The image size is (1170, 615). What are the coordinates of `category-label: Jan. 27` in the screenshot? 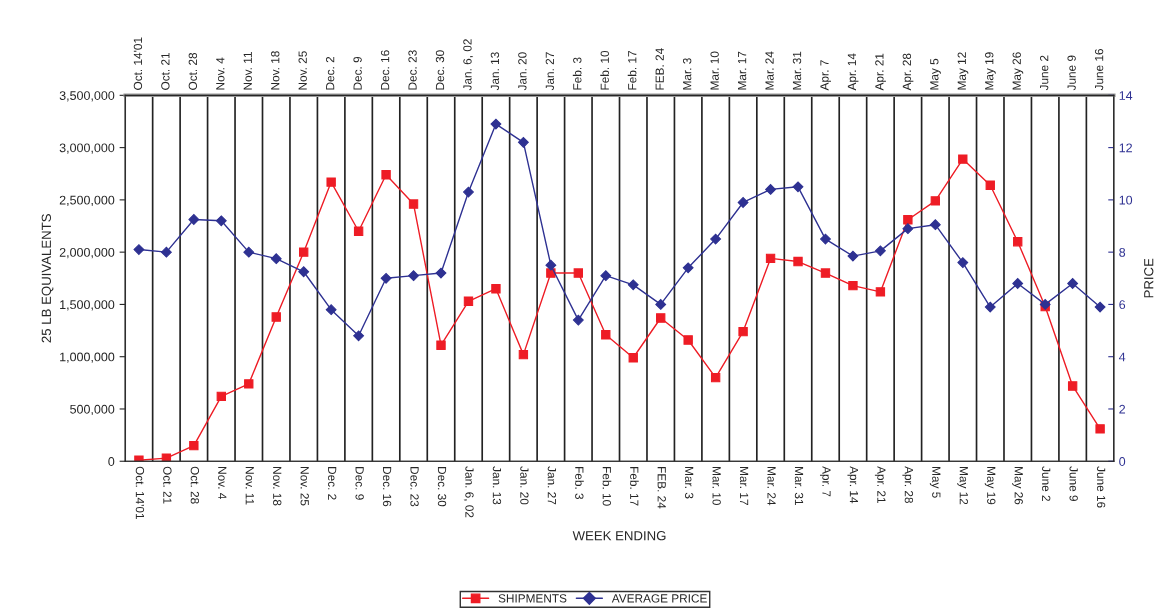 It's located at (552, 485).